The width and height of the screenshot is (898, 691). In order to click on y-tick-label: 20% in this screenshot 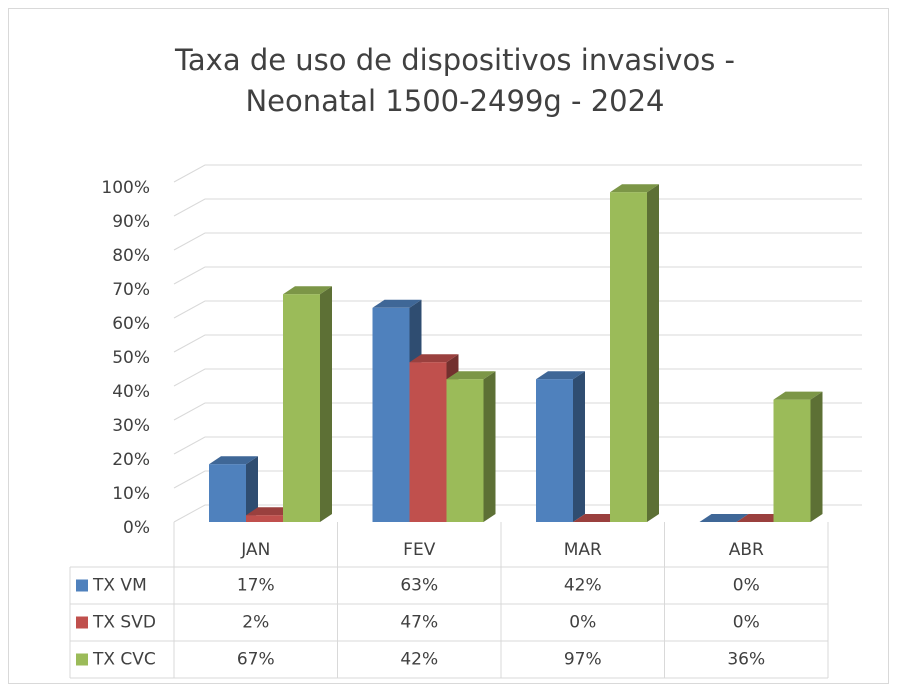, I will do `click(131, 460)`.